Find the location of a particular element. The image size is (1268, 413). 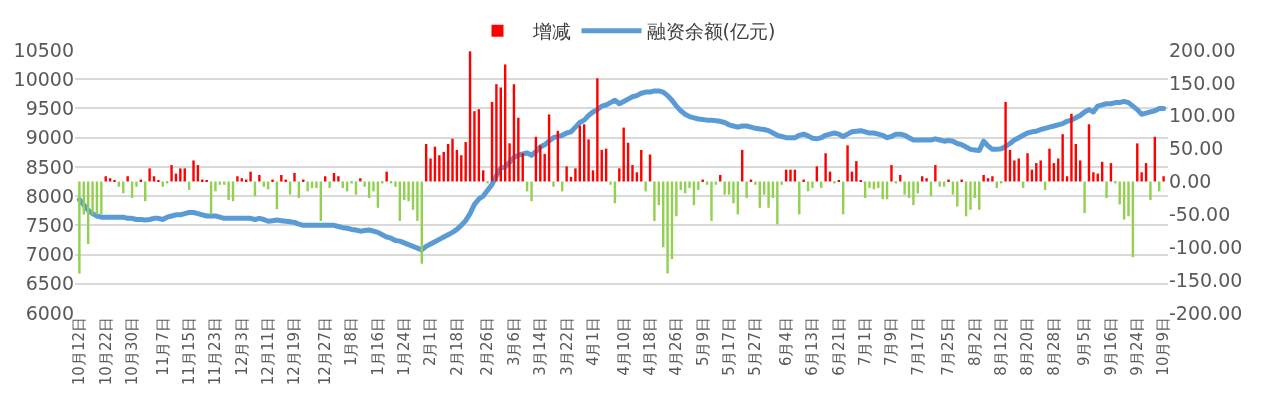

y2-tick-label: 200.00 is located at coordinates (1202, 49).